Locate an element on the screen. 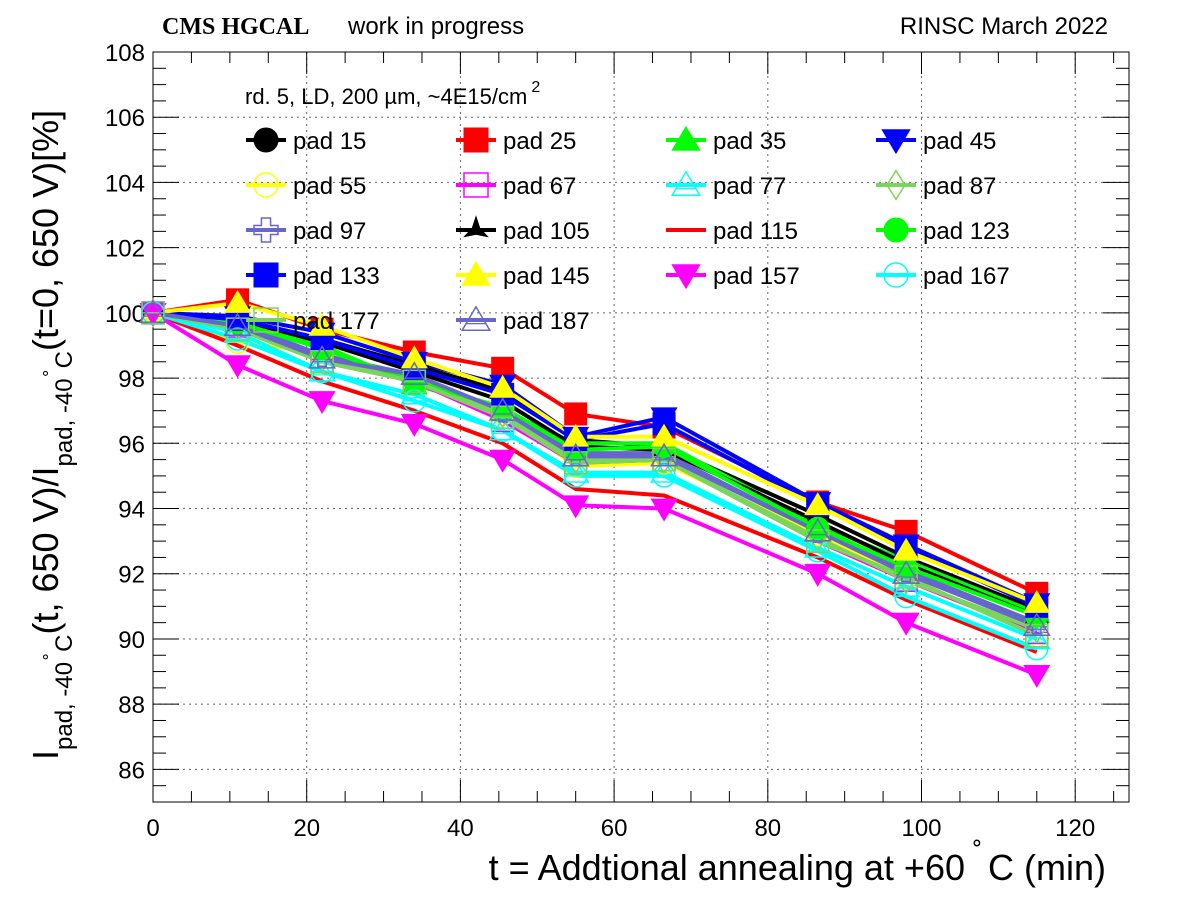 This screenshot has width=1200, height=900. legend-entry: pad 123 is located at coordinates (943, 231).